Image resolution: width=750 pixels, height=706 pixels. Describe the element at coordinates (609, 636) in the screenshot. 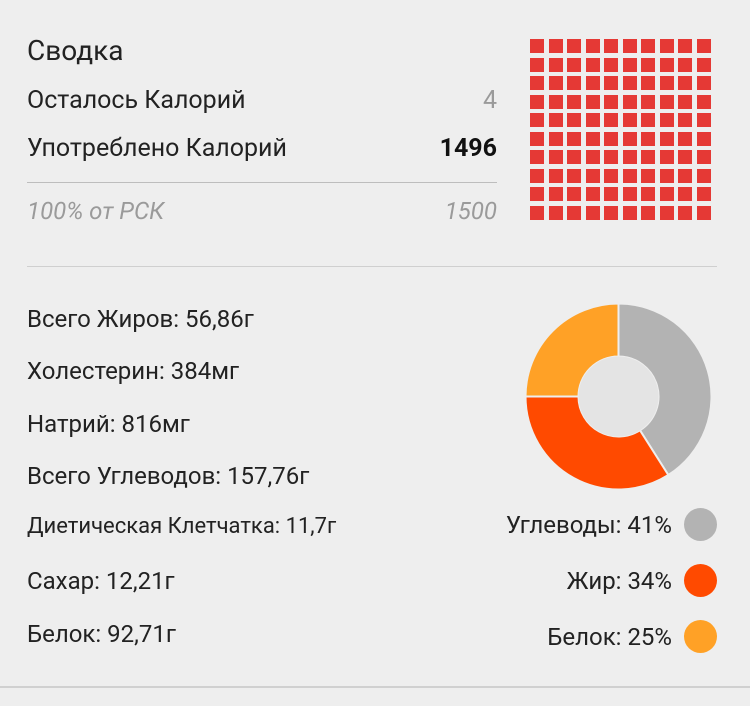

I see `legend-protein-label: Белок: 25%` at that location.